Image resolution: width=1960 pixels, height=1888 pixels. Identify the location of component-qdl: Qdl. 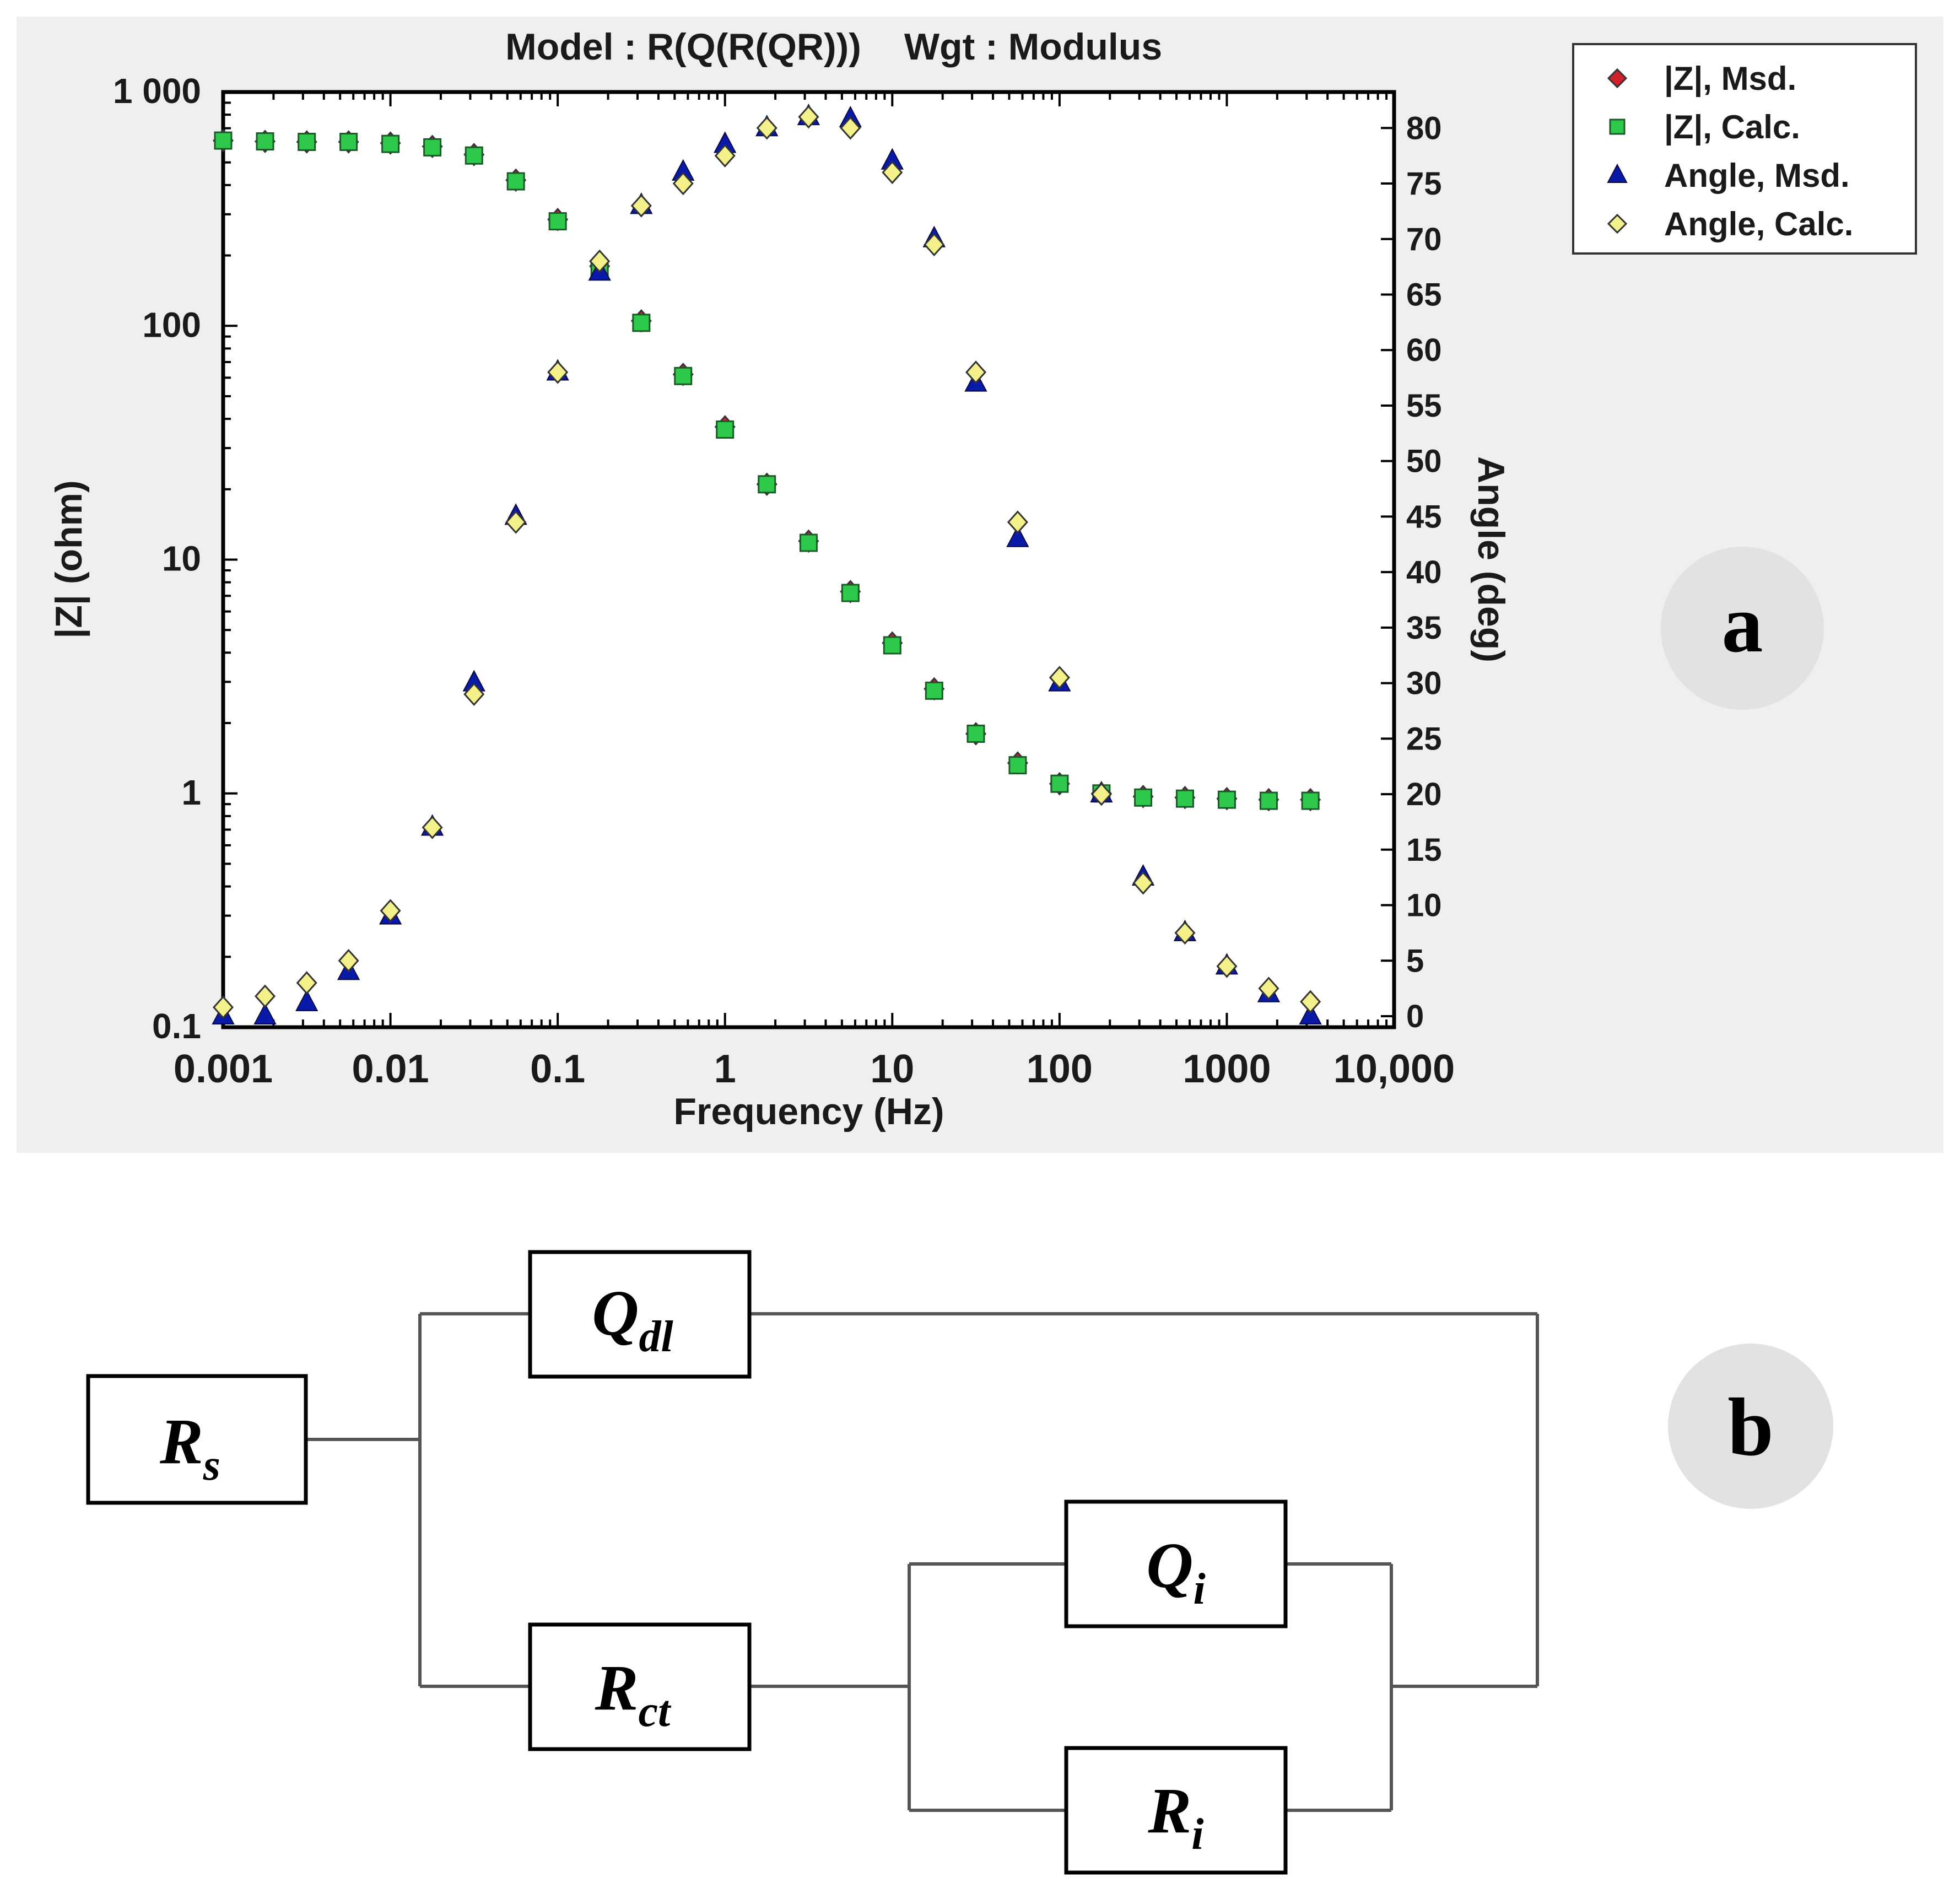
(640, 1314).